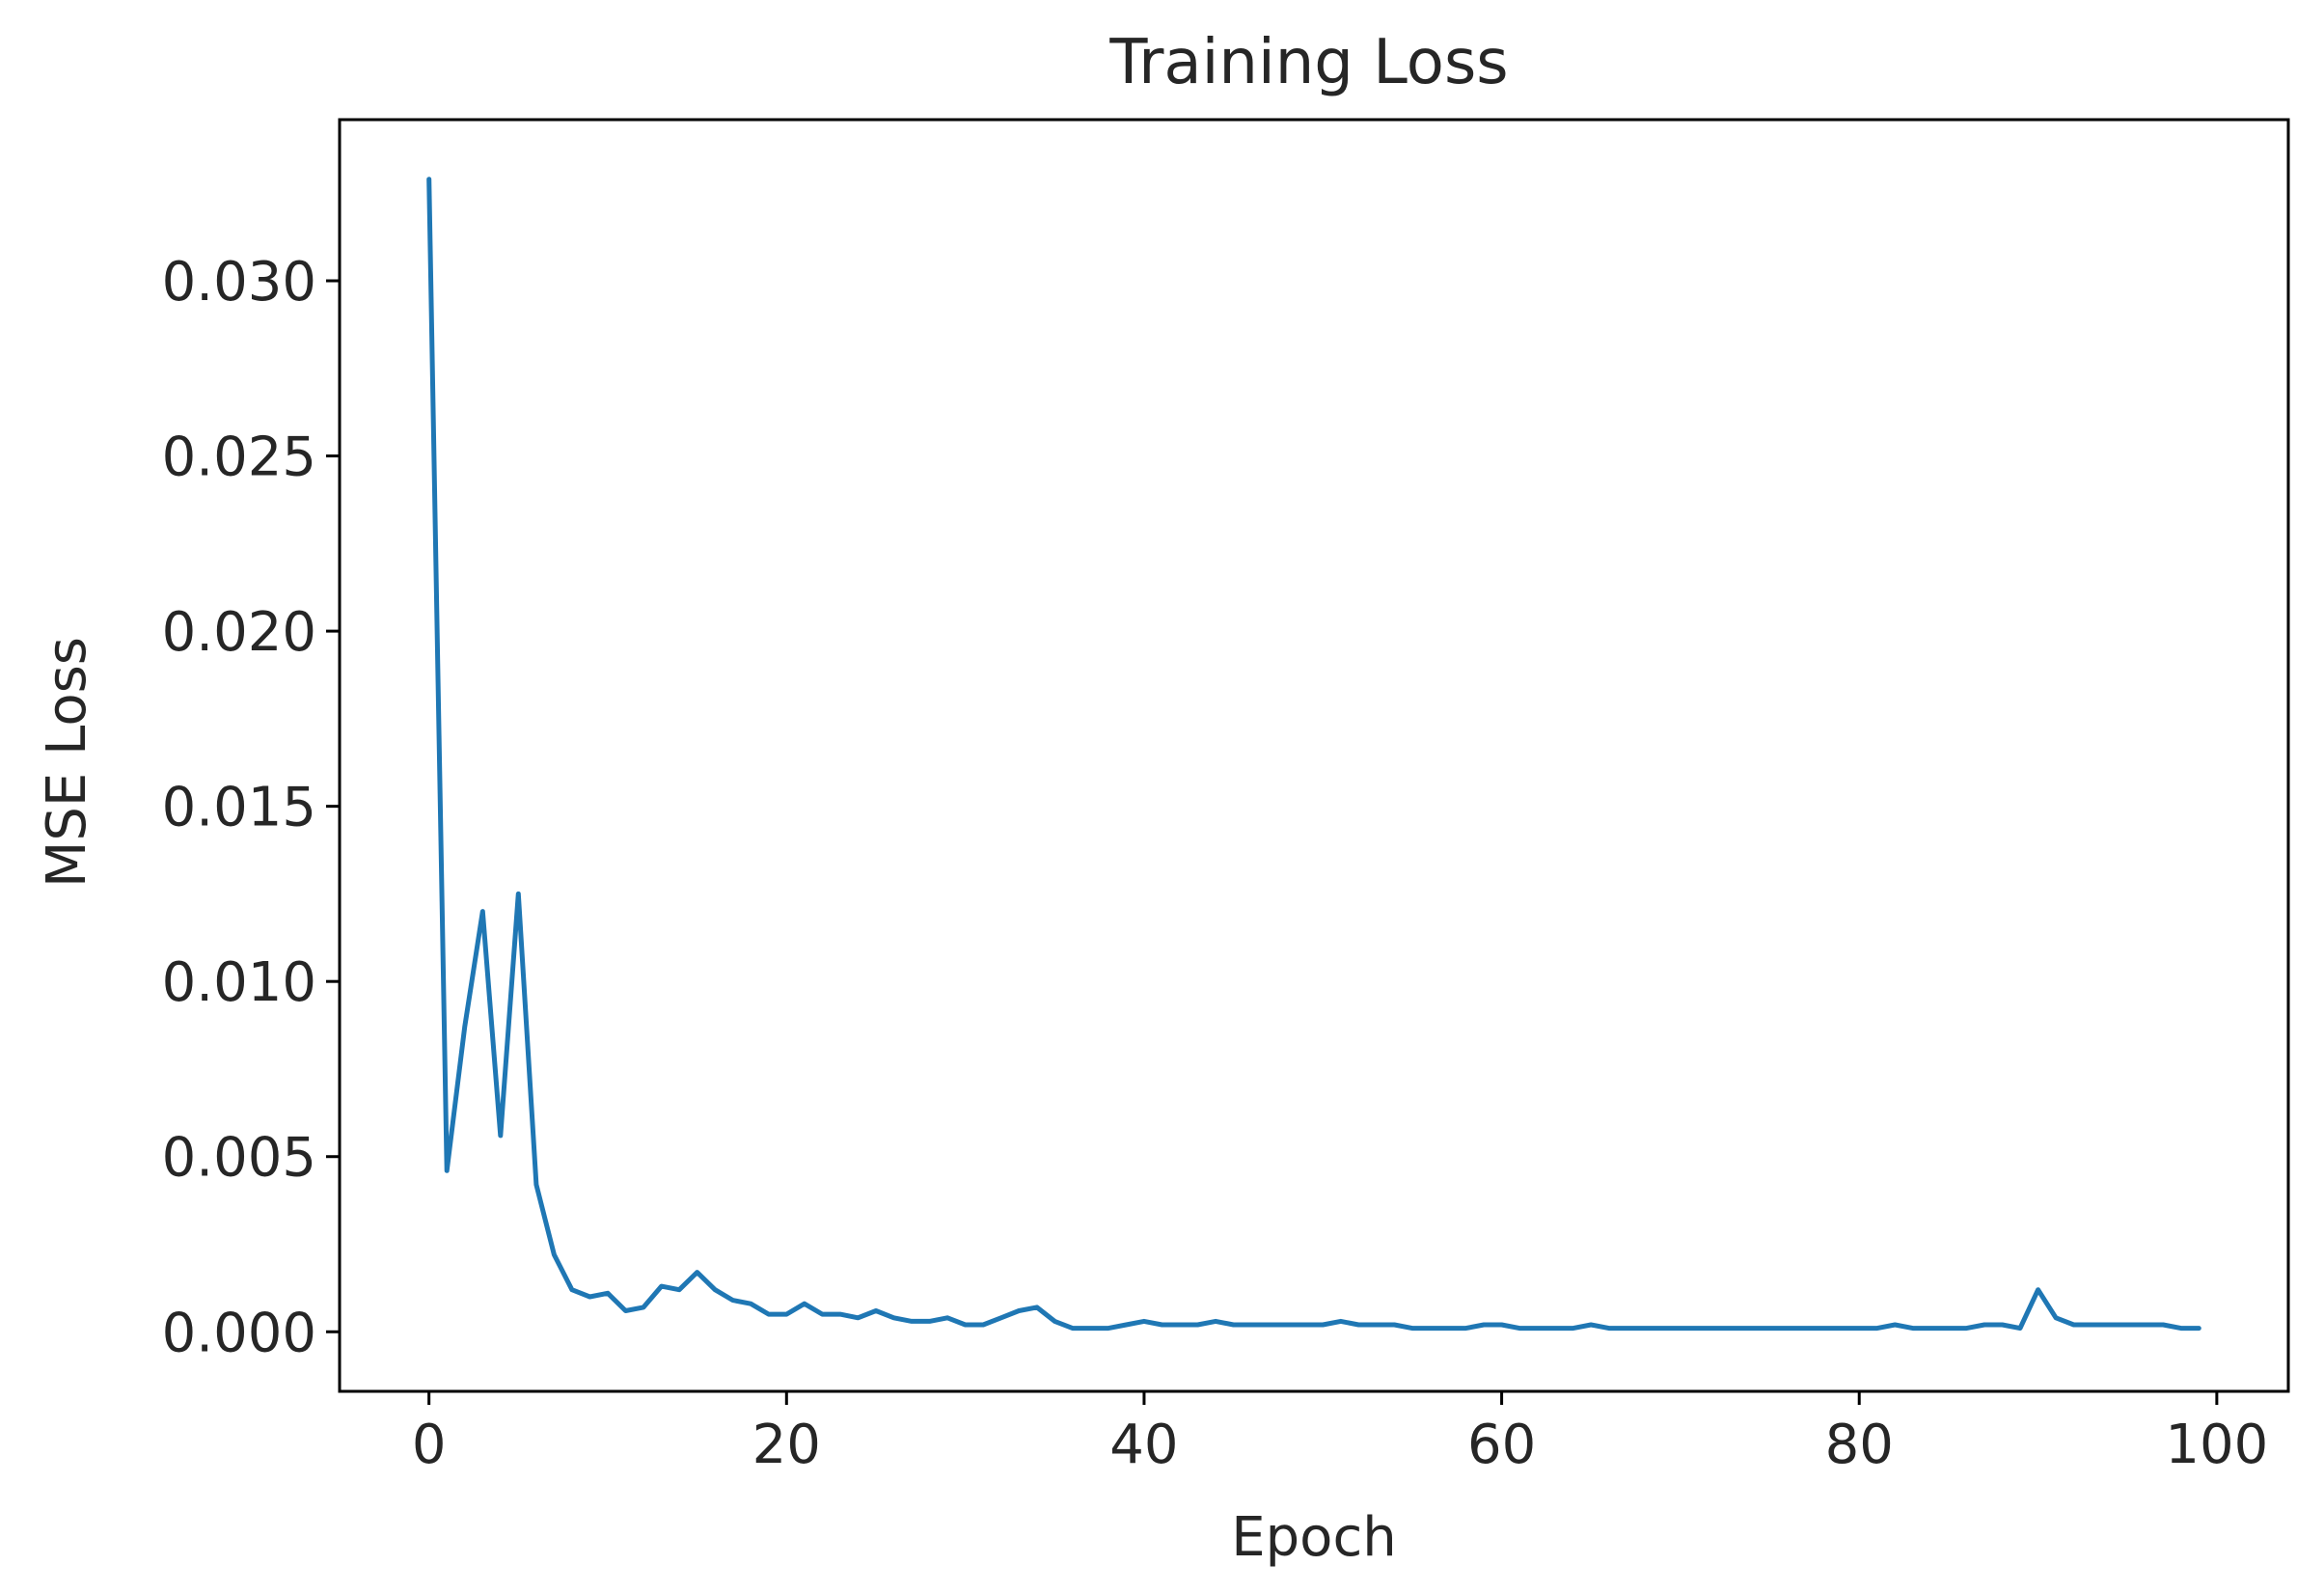 Image resolution: width=2324 pixels, height=1593 pixels. What do you see at coordinates (239, 1158) in the screenshot?
I see `y-tick-label: 0.005` at bounding box center [239, 1158].